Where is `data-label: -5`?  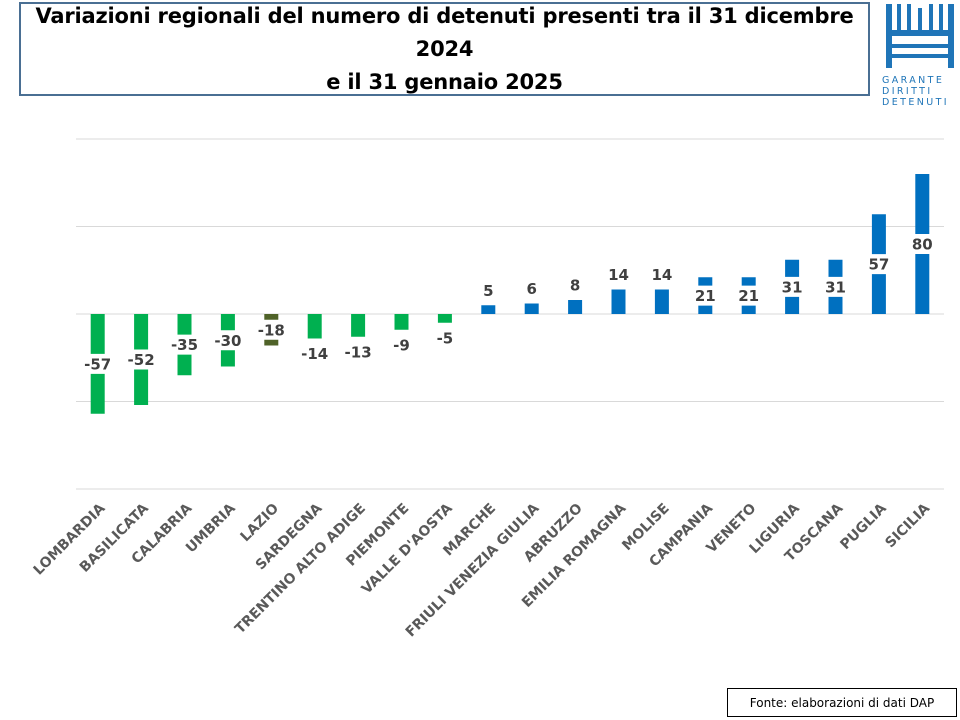
data-label: -5 is located at coordinates (445, 338).